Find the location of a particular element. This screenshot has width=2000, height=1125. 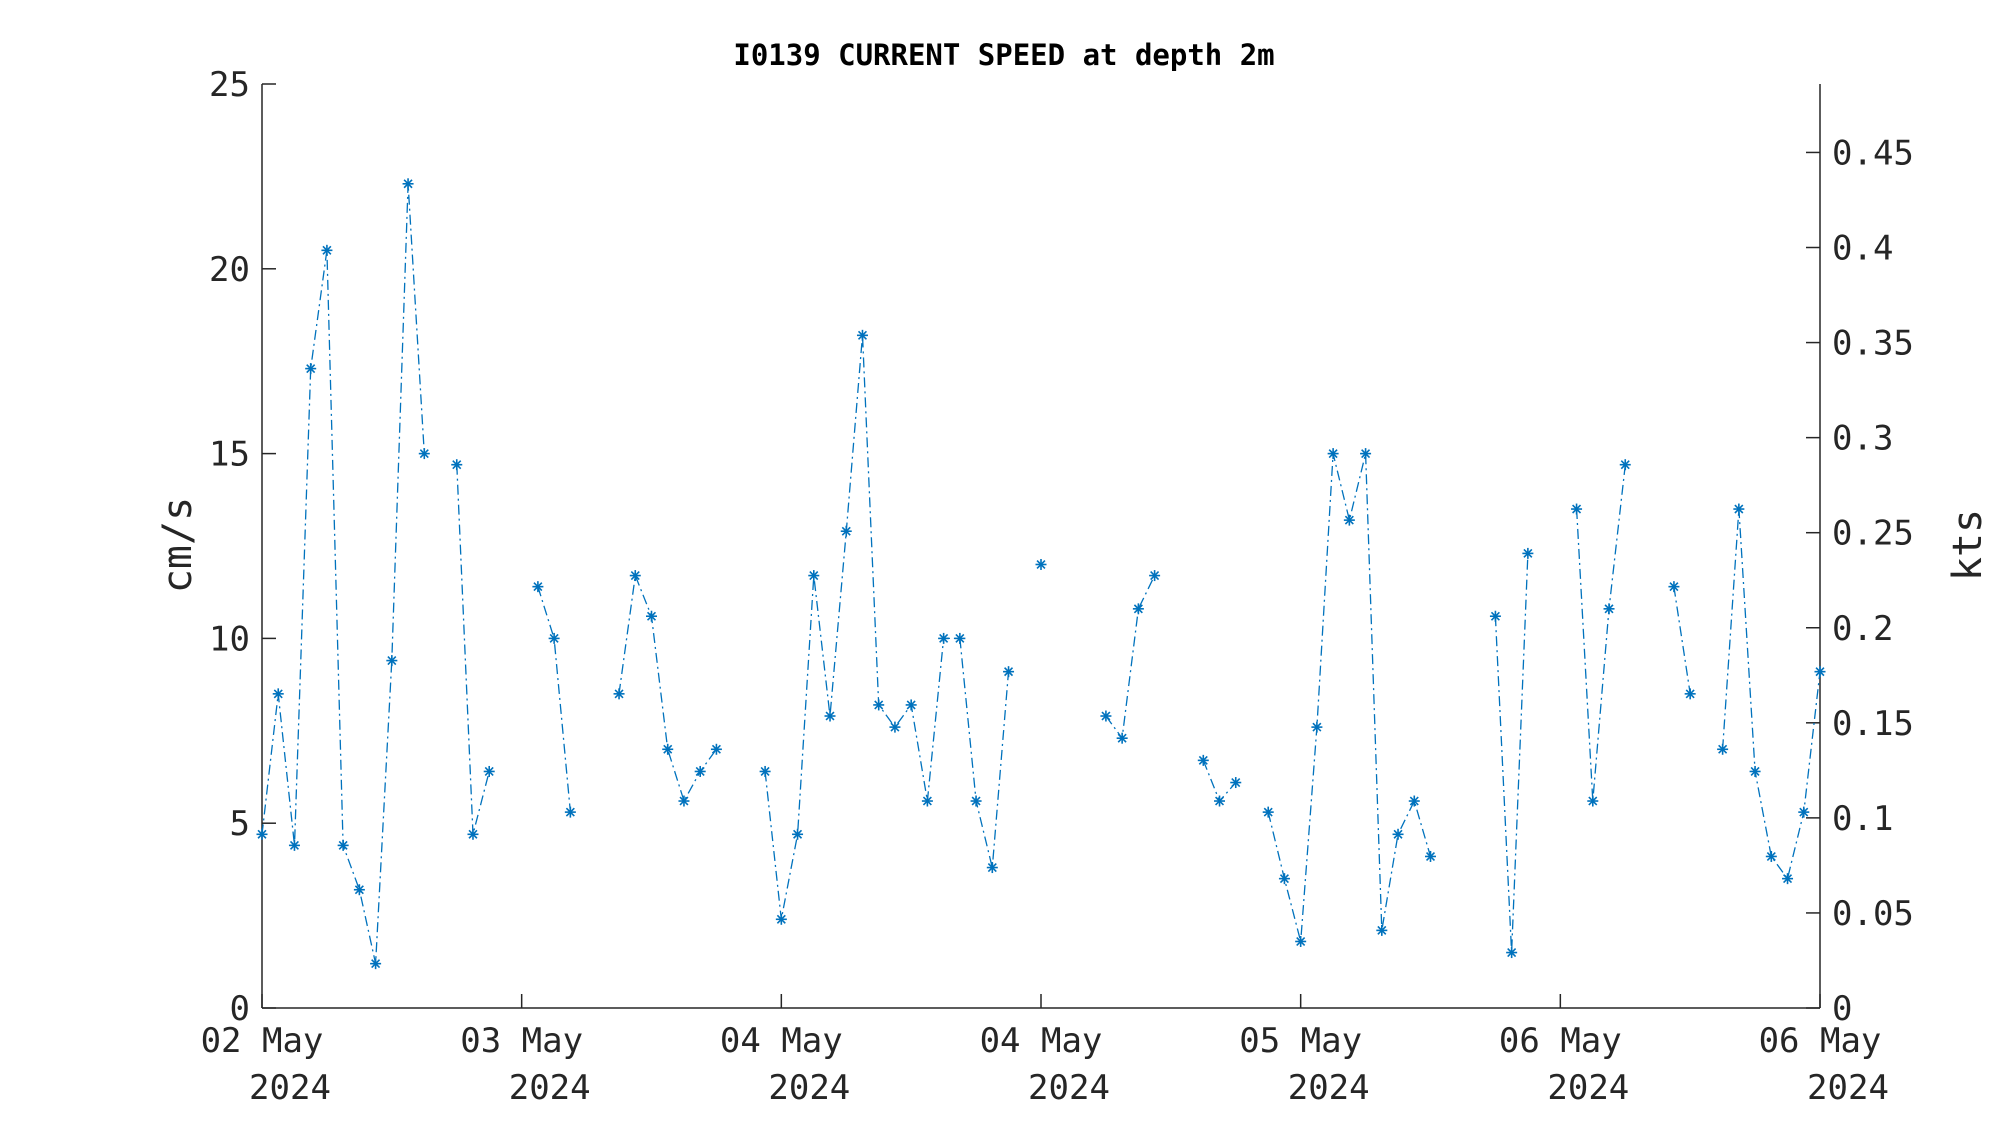

right-y-tick-label: 0 is located at coordinates (1842, 1009).